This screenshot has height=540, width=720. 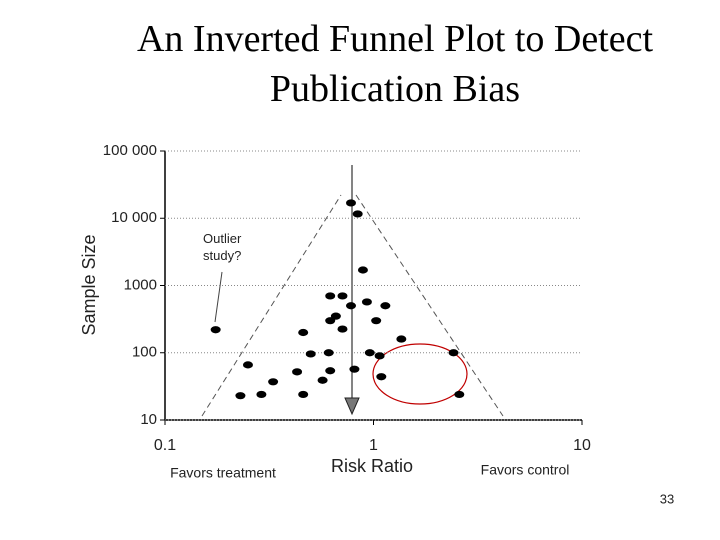 What do you see at coordinates (134, 217) in the screenshot?
I see `y-tick-label: 10 000` at bounding box center [134, 217].